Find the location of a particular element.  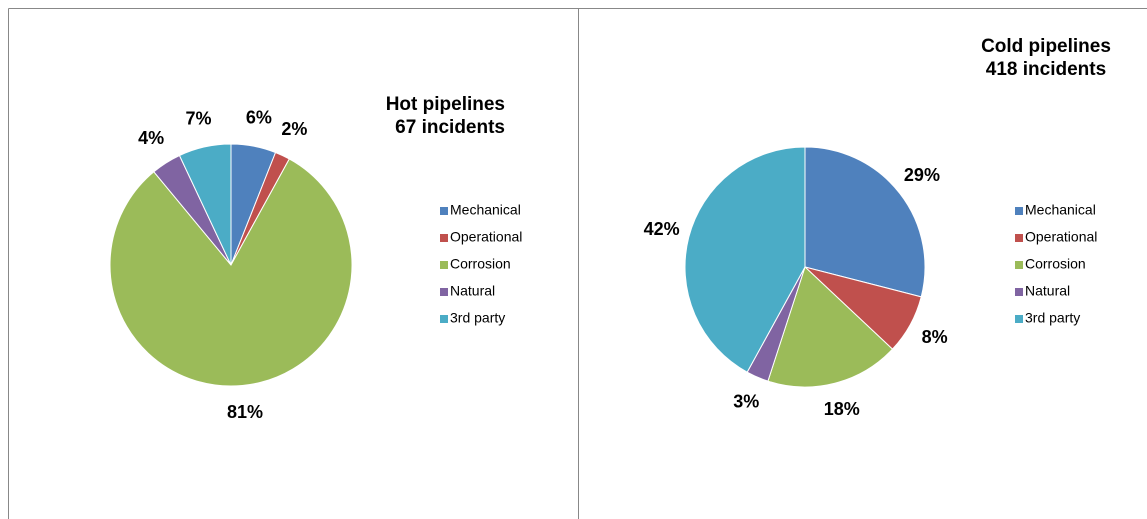

data-label: 42% is located at coordinates (662, 229).